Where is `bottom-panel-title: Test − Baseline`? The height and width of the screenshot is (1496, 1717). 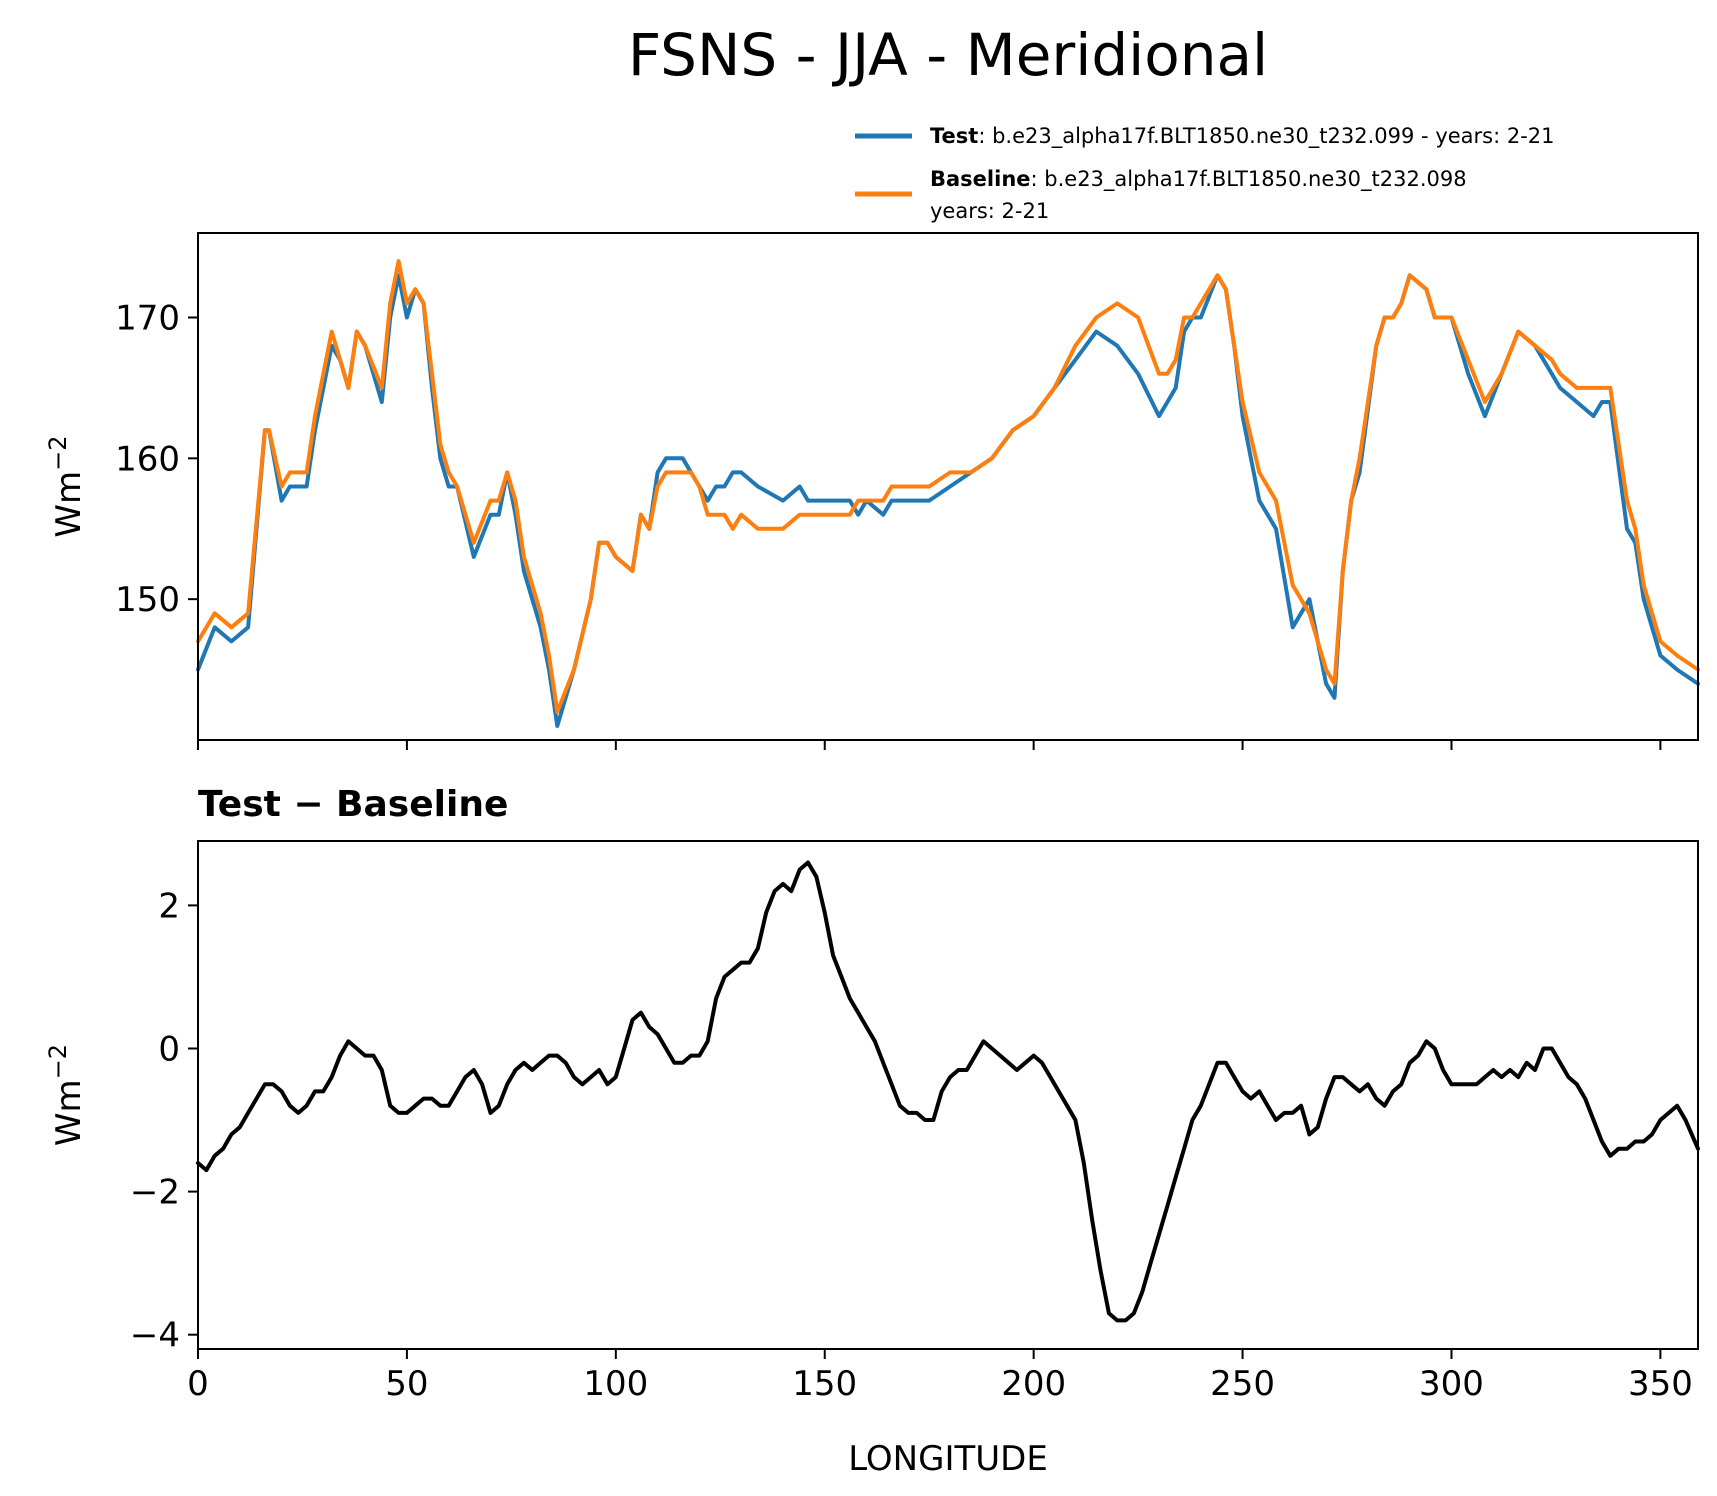
bottom-panel-title: Test − Baseline is located at coordinates (353, 804).